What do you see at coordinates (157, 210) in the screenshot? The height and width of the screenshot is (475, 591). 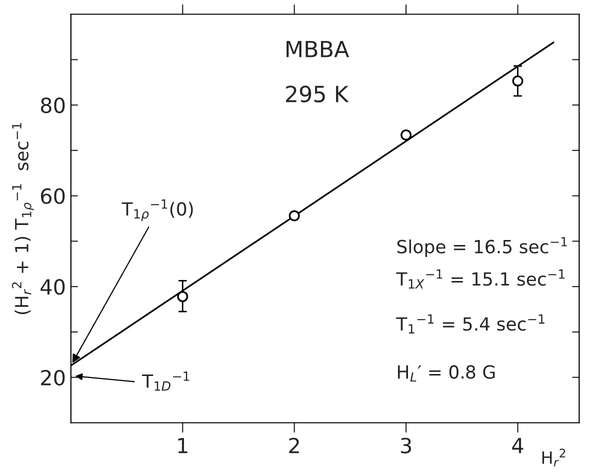 I see `annotation: T$_{1ρ}$$^{−1}$(0)` at bounding box center [157, 210].